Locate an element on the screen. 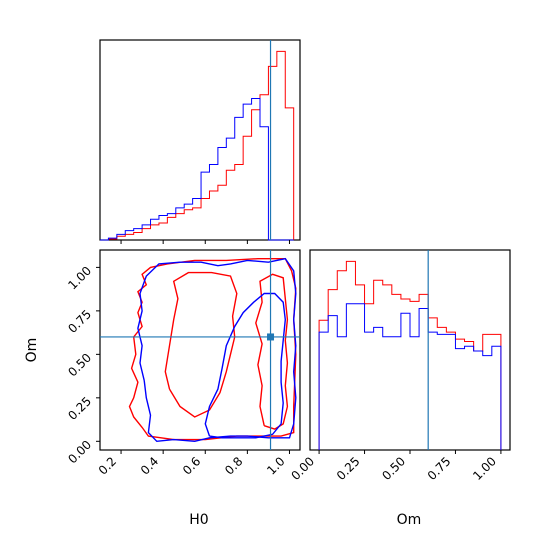 Image resolution: width=550 pixels, height=550 pixels. joint-truth-marker is located at coordinates (271, 337).